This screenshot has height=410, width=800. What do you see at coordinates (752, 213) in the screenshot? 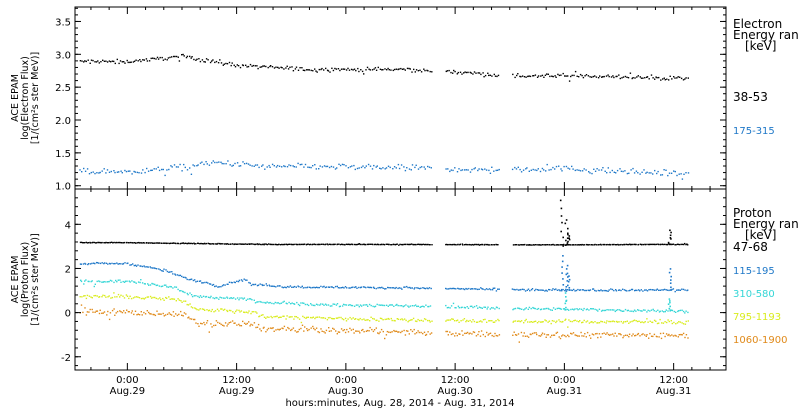
I see `legend-title: Proton` at bounding box center [752, 213].